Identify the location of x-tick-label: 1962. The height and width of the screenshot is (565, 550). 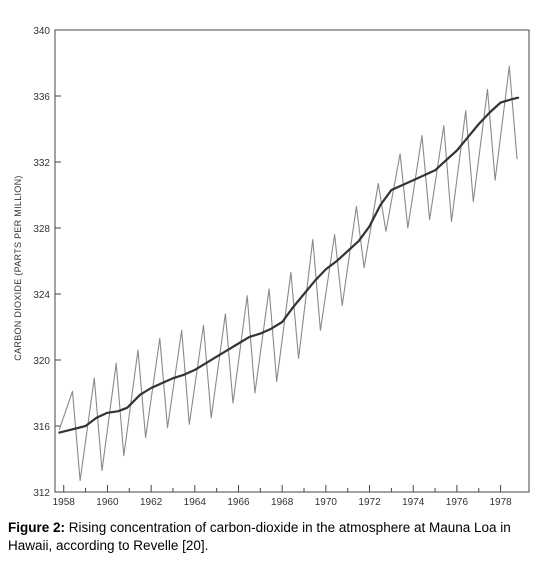
(151, 502).